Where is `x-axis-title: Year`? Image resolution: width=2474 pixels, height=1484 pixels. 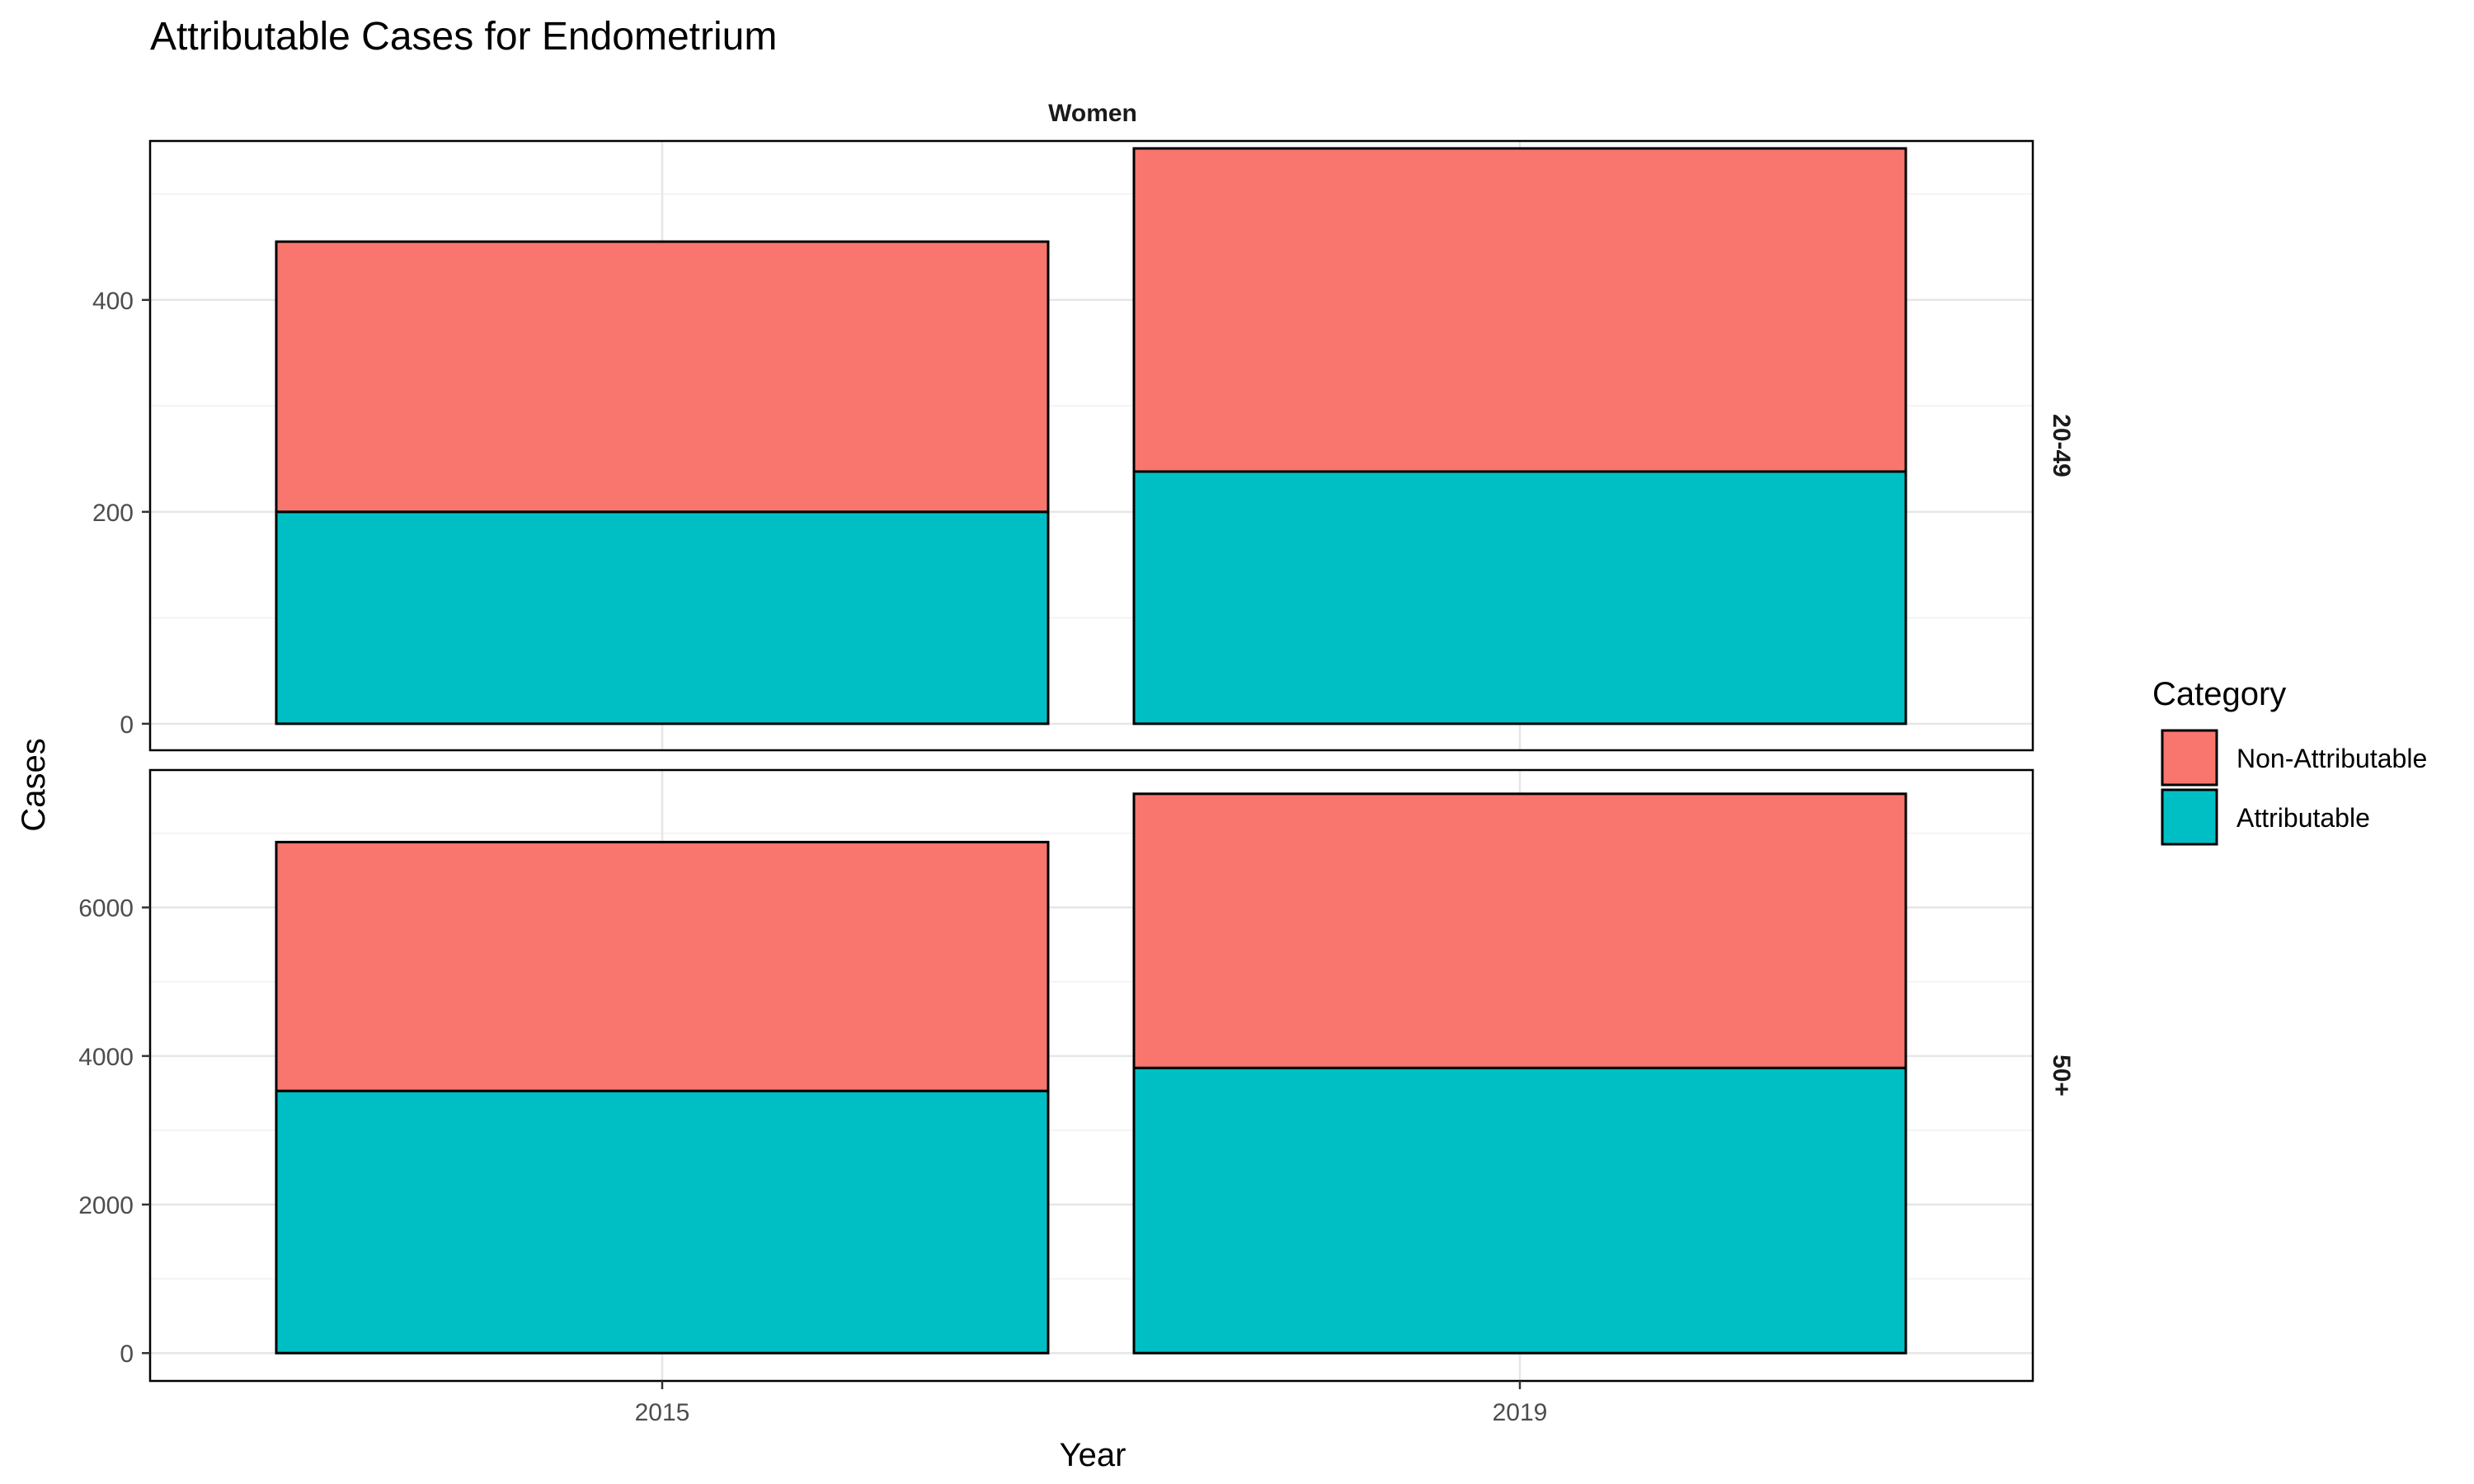
x-axis-title: Year is located at coordinates (1093, 1455).